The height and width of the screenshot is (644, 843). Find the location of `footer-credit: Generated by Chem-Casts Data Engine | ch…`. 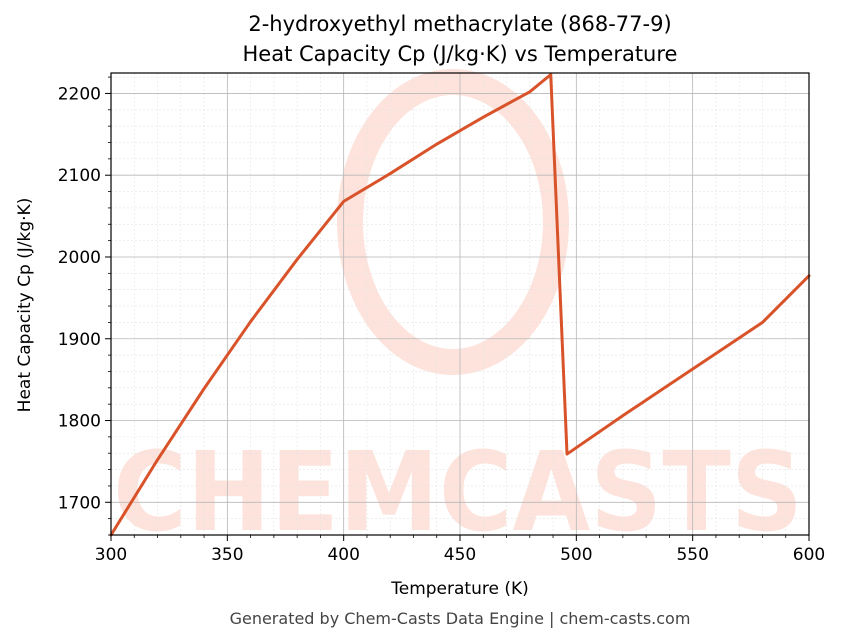

footer-credit: Generated by Chem-Casts Data Engine | ch… is located at coordinates (460, 618).